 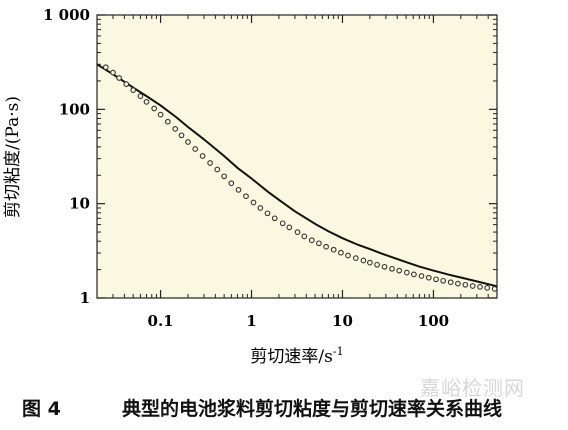 I want to click on y-tick-label: 10, so click(x=79, y=204).